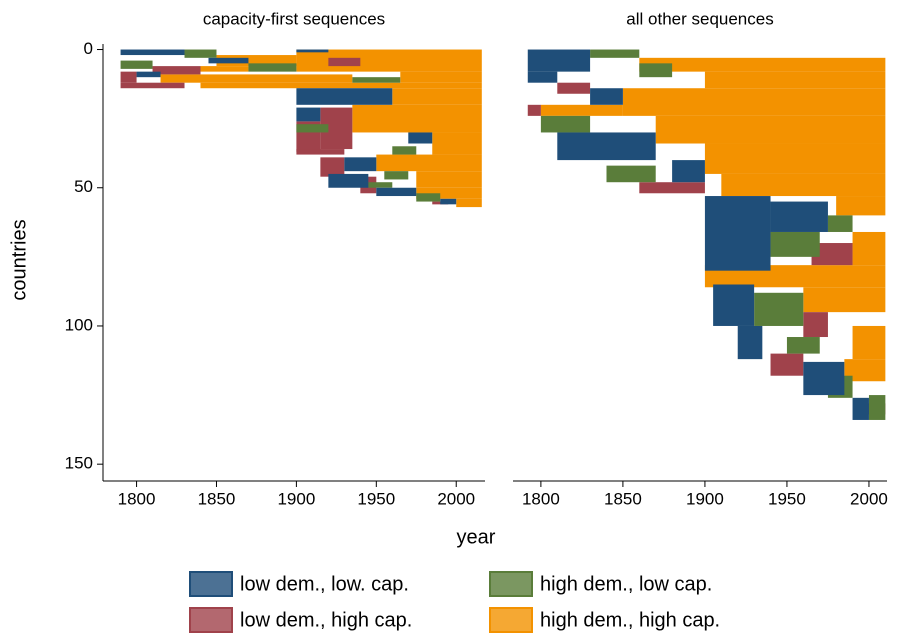 Image resolution: width=906 pixels, height=638 pixels. I want to click on y-tick-label: 100, so click(79, 324).